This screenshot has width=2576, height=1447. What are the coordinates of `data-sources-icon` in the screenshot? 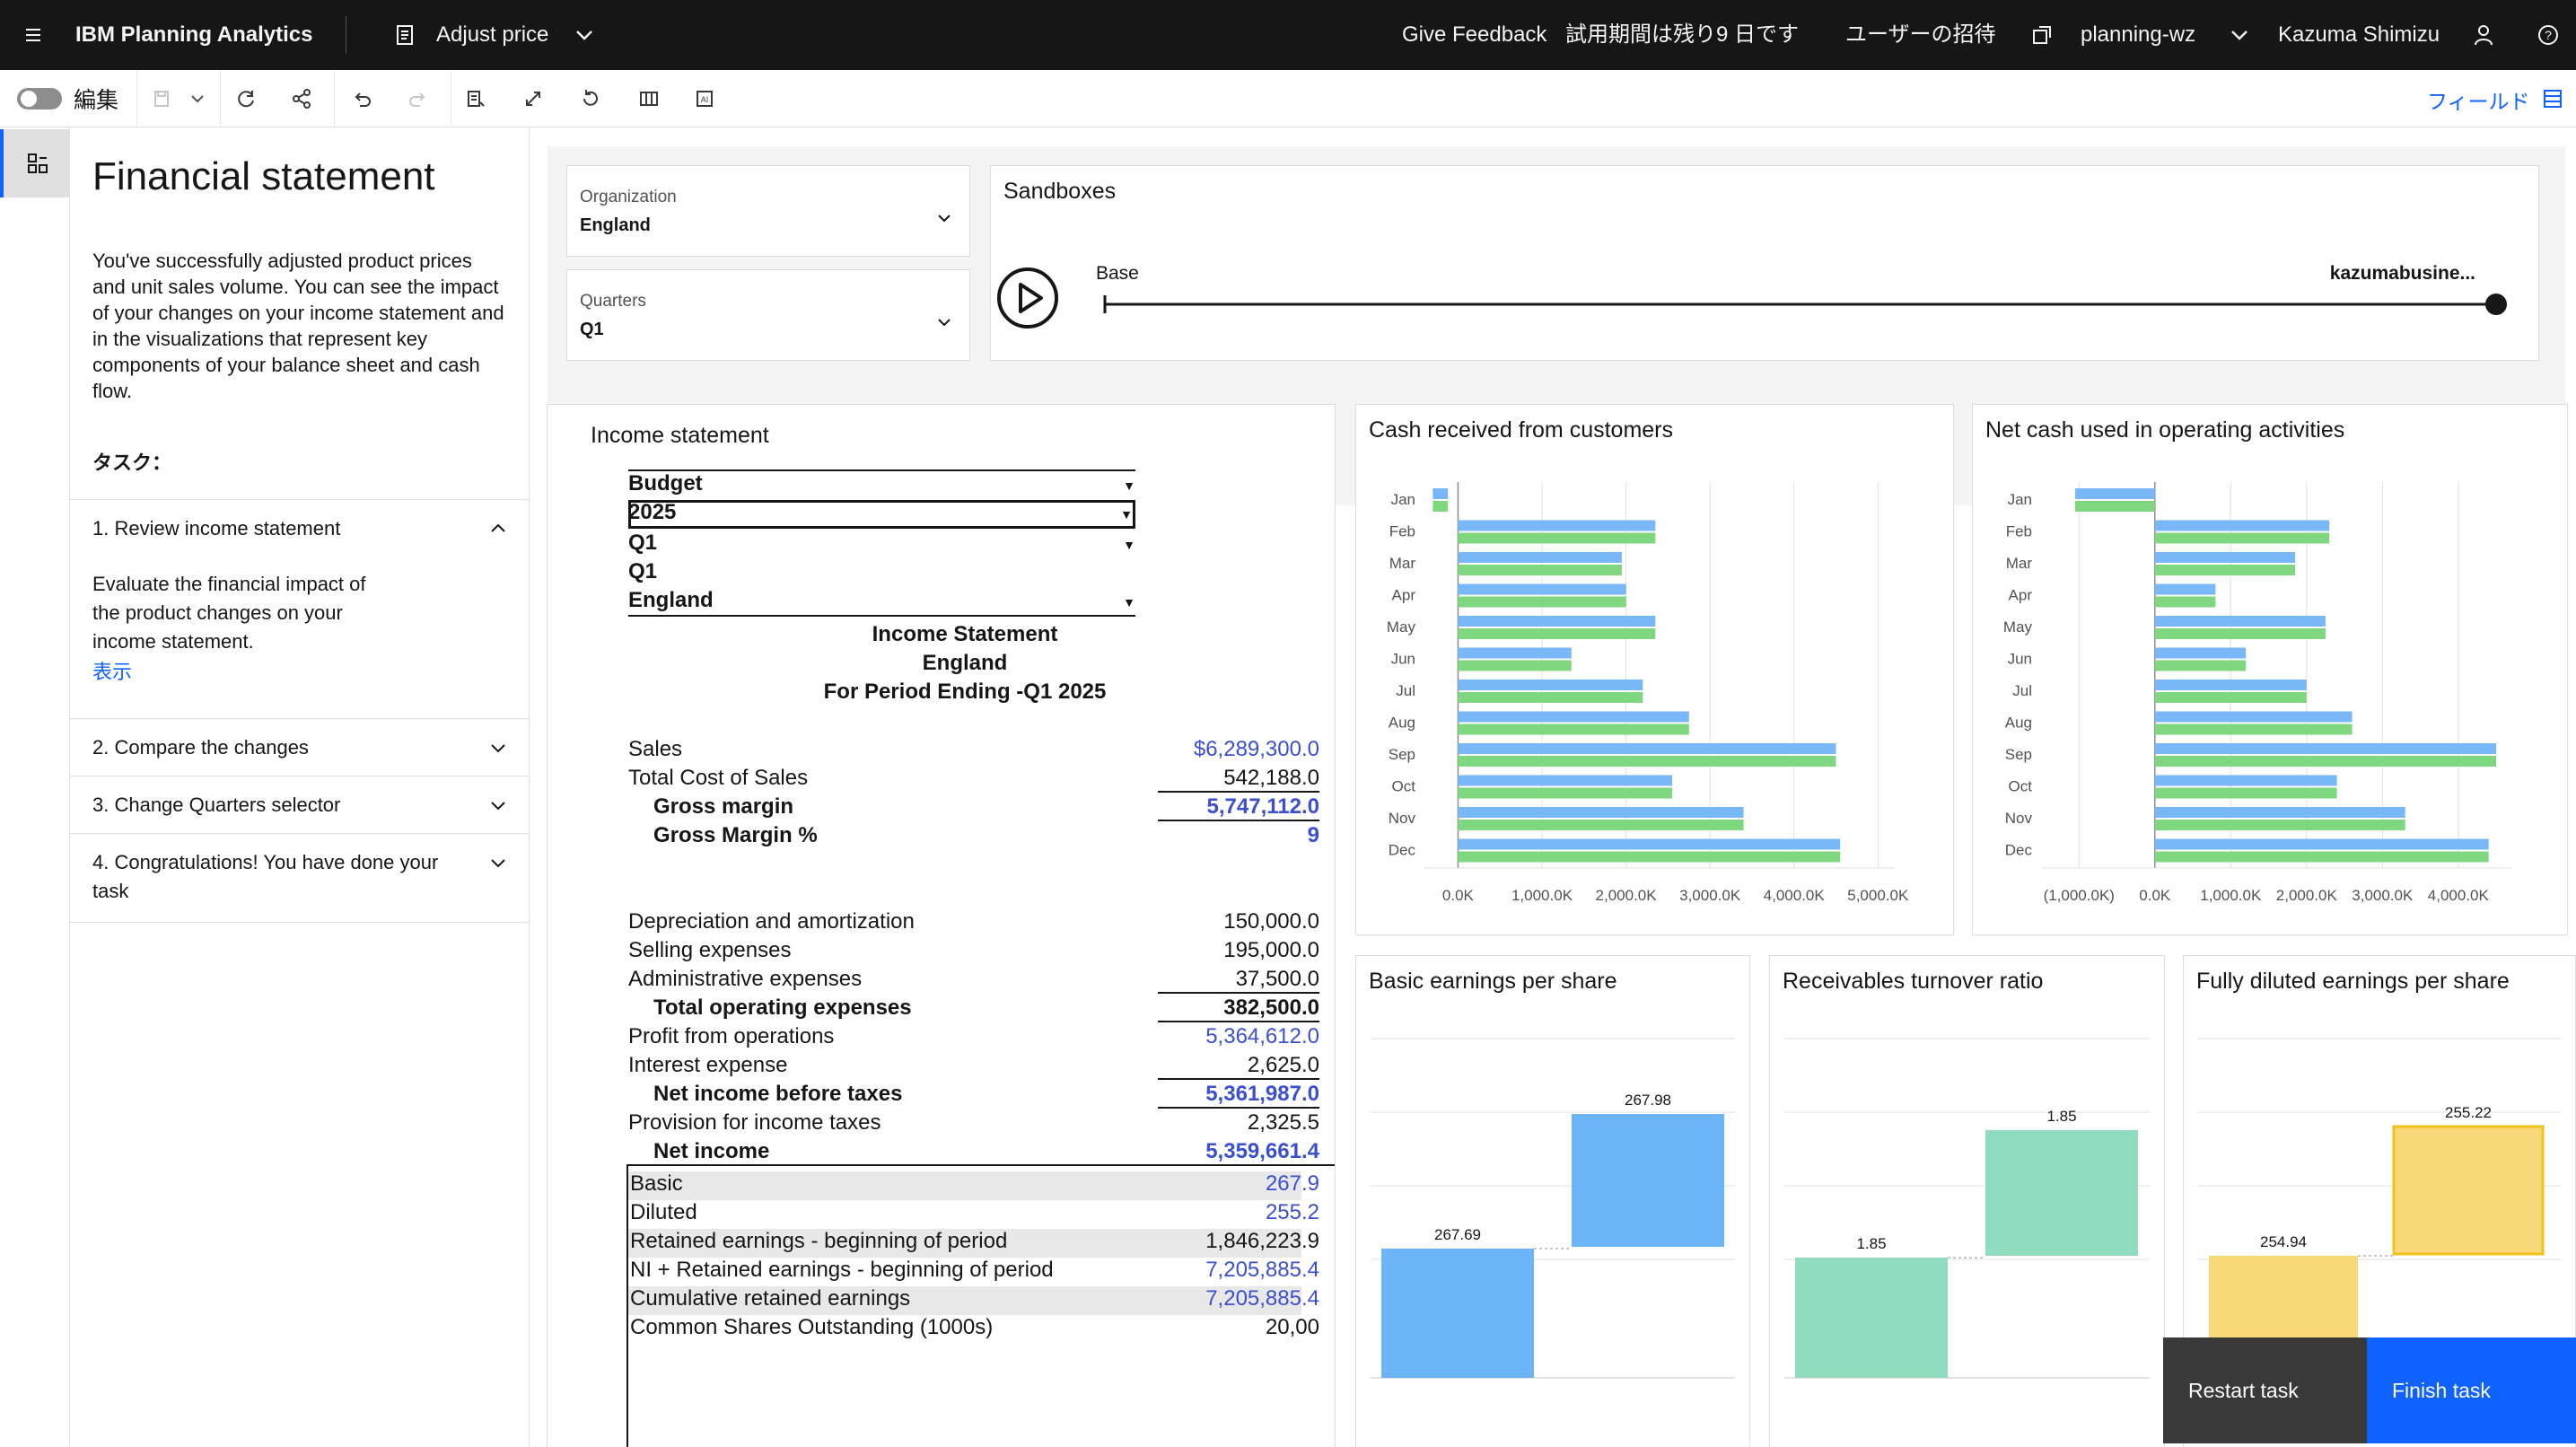 It's located at (476, 99).